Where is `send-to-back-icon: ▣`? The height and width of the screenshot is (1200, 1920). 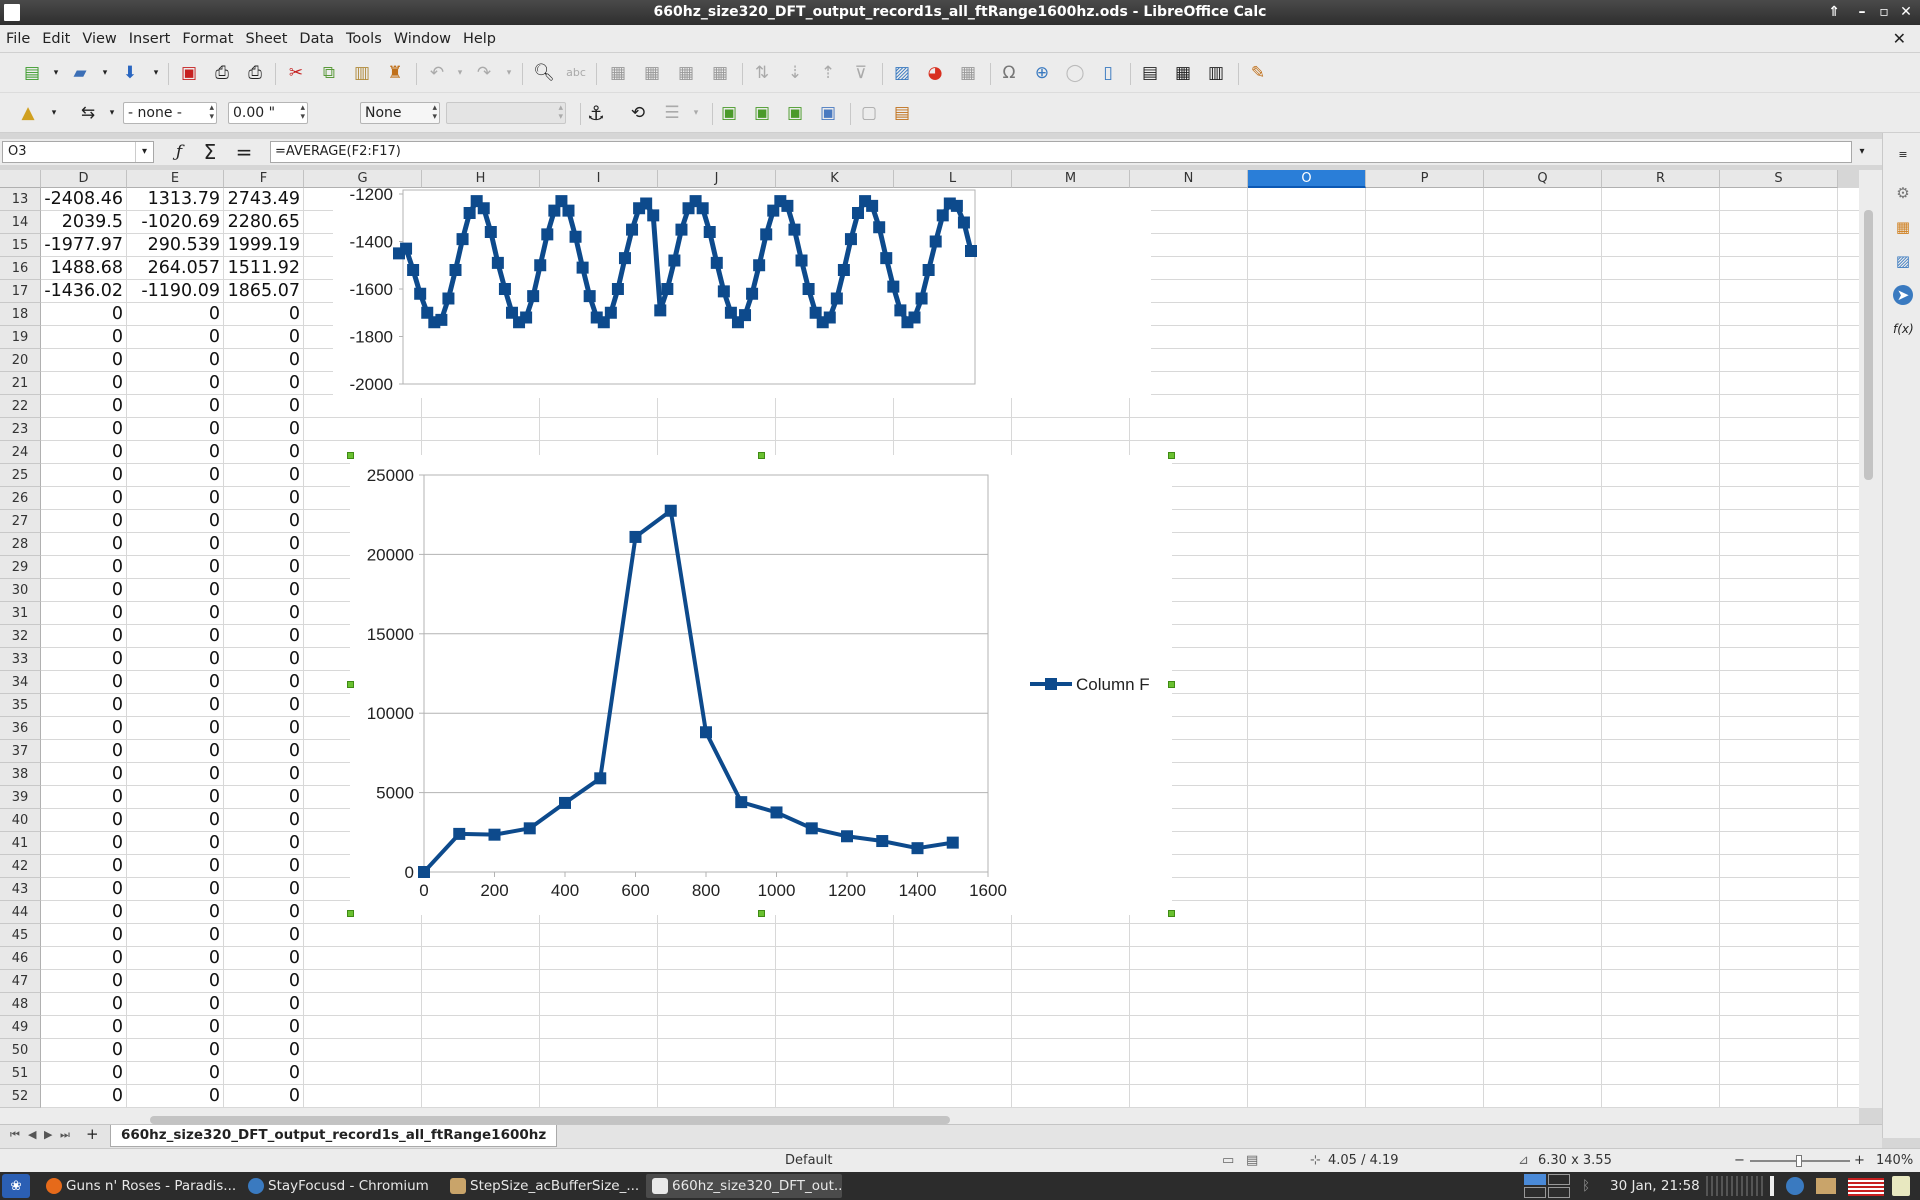
send-to-back-icon: ▣ is located at coordinates (828, 113).